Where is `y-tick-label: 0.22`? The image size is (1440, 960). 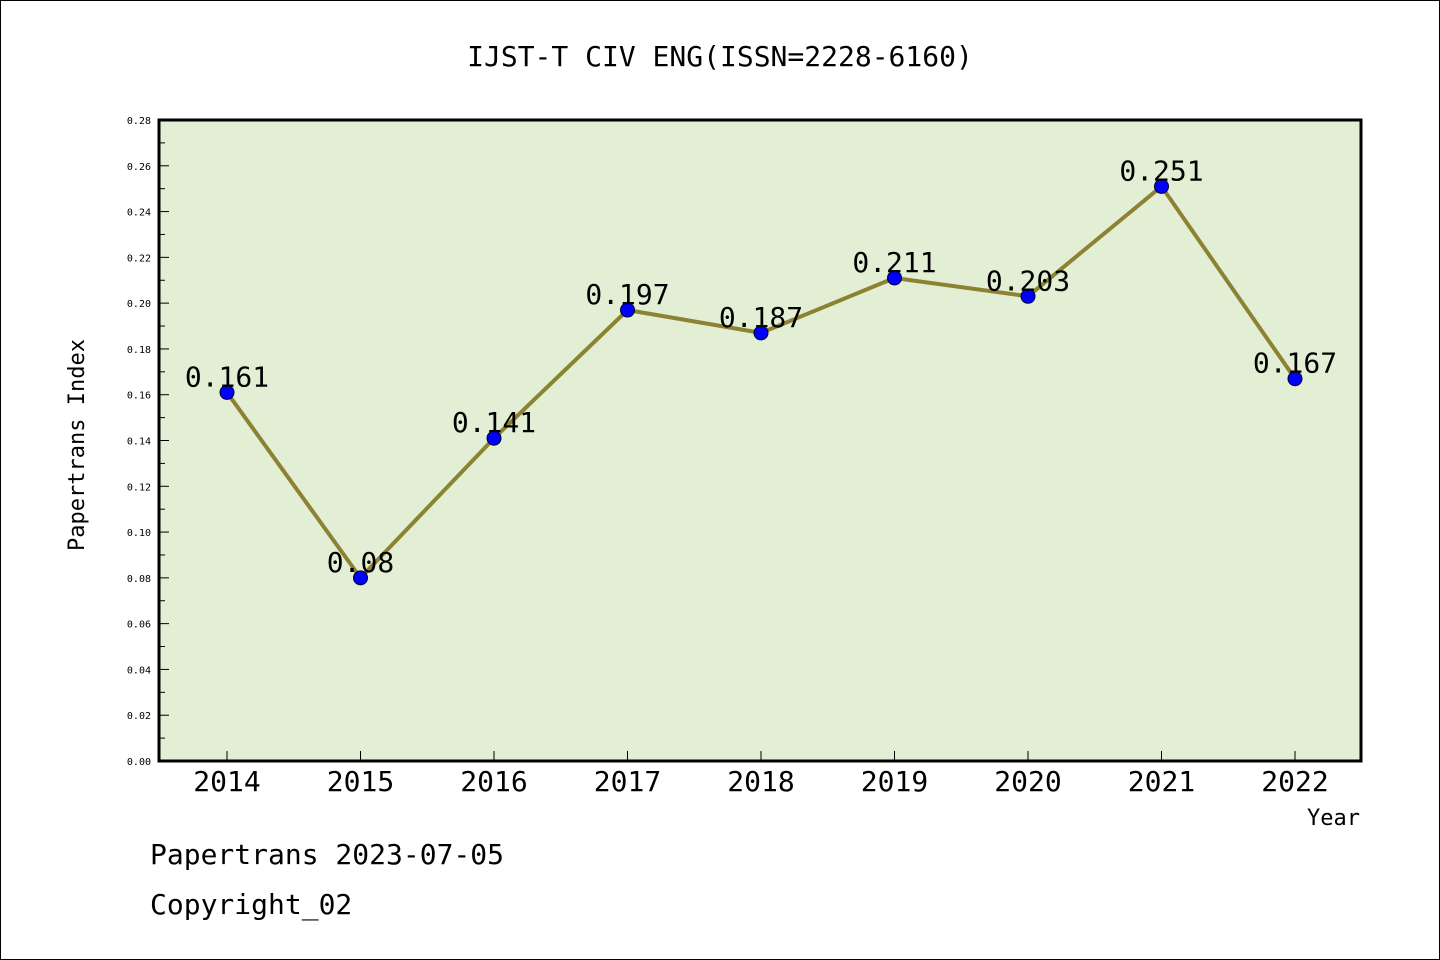
y-tick-label: 0.22 is located at coordinates (139, 258).